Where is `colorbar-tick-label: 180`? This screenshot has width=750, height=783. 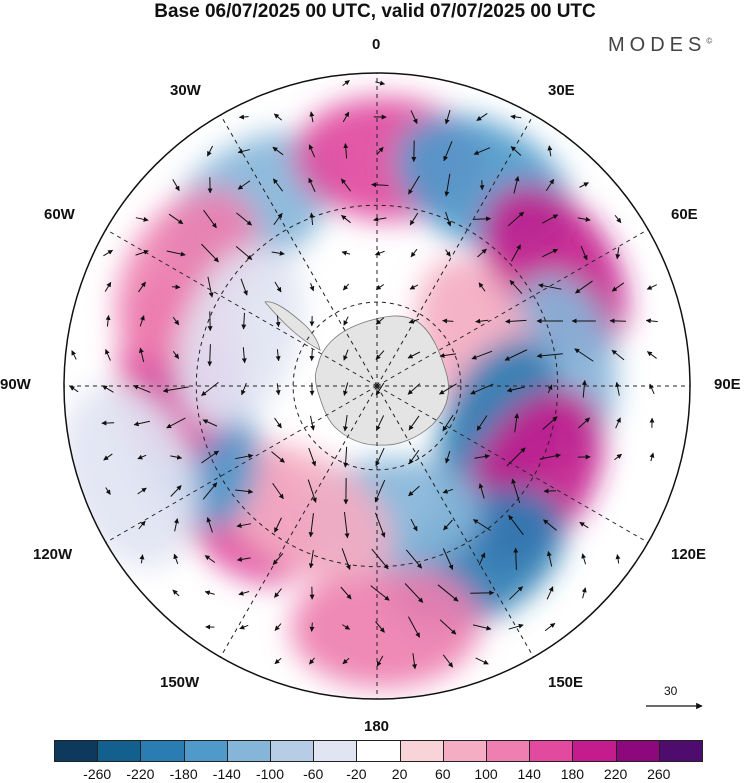 colorbar-tick-label: 180 is located at coordinates (572, 774).